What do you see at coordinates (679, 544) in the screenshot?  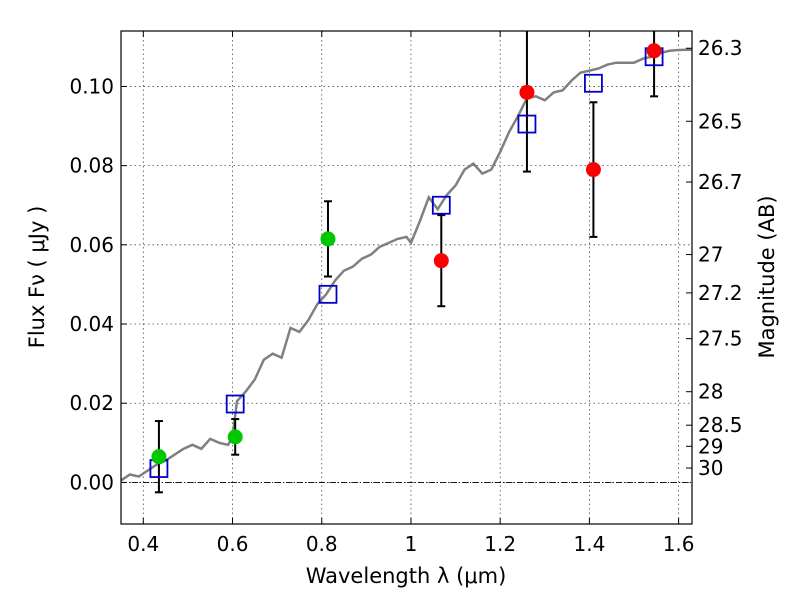 I see `x-tick-label: 1.6` at bounding box center [679, 544].